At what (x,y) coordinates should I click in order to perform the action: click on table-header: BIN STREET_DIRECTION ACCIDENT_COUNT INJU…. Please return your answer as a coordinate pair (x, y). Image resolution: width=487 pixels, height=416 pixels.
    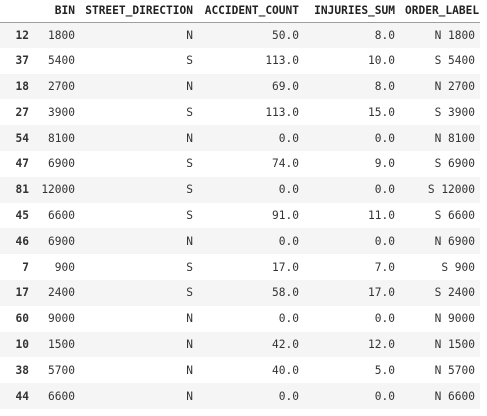
    Looking at the image, I should click on (240, 11).